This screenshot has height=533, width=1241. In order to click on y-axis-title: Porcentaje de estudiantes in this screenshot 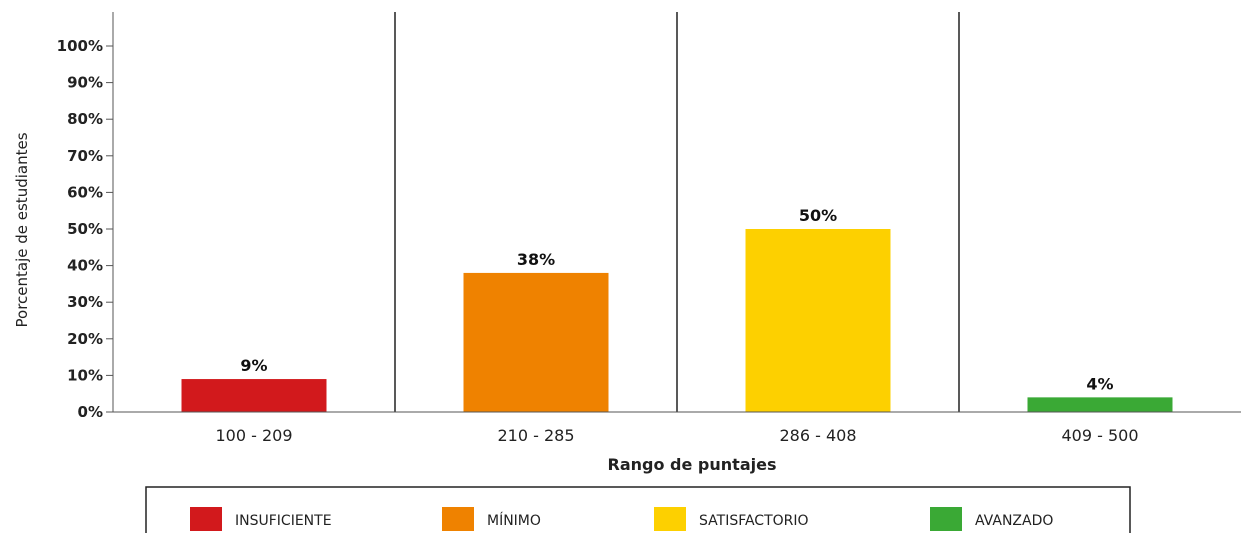, I will do `click(22, 229)`.